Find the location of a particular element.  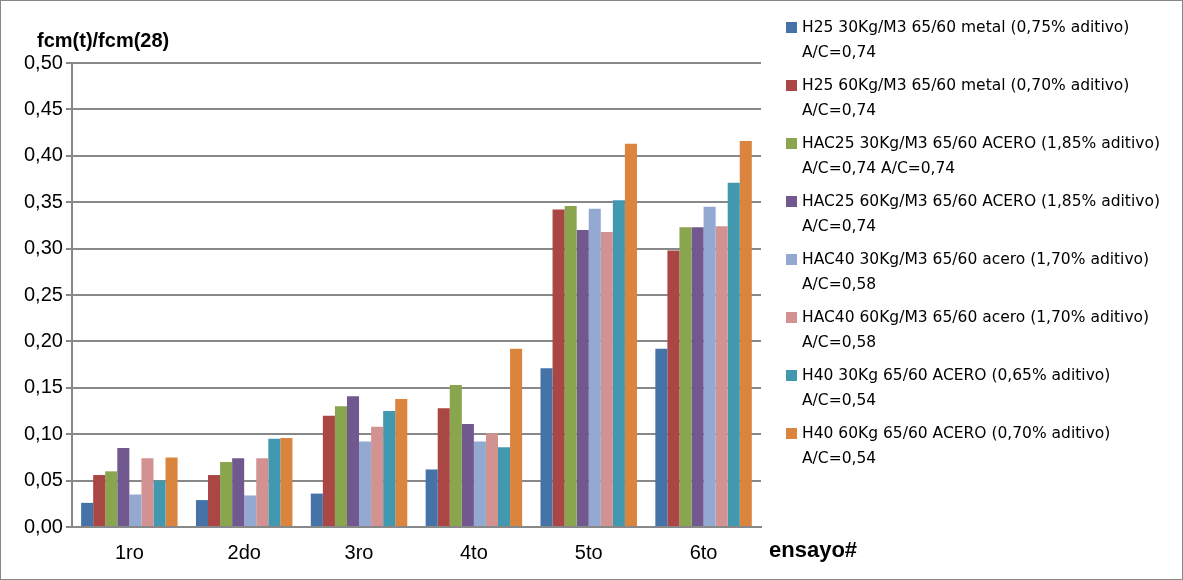

y-tick-label: 0,20 is located at coordinates (43, 339).